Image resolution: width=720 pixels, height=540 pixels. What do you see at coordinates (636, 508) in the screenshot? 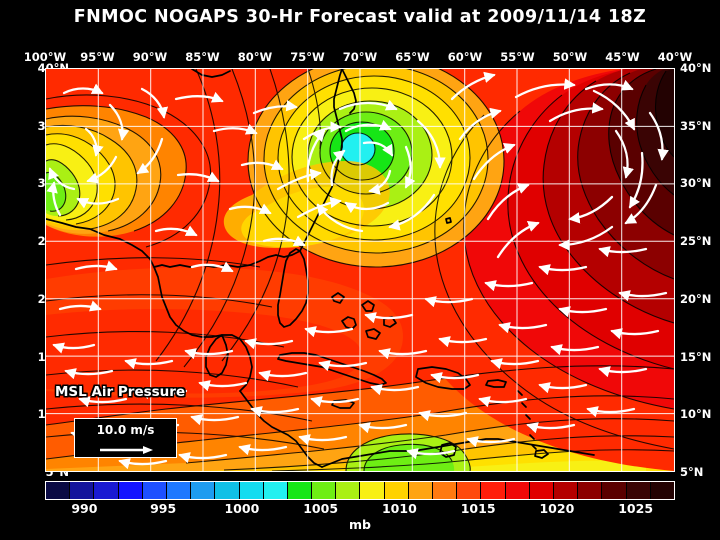
I see `colorbar-tick-label: 1025` at bounding box center [636, 508].